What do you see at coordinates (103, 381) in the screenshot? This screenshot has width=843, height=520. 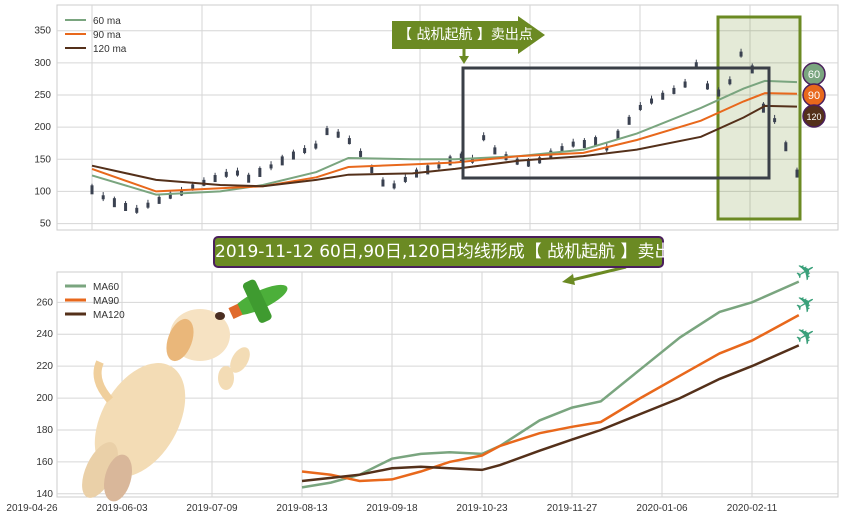 I see `dog-tail` at bounding box center [103, 381].